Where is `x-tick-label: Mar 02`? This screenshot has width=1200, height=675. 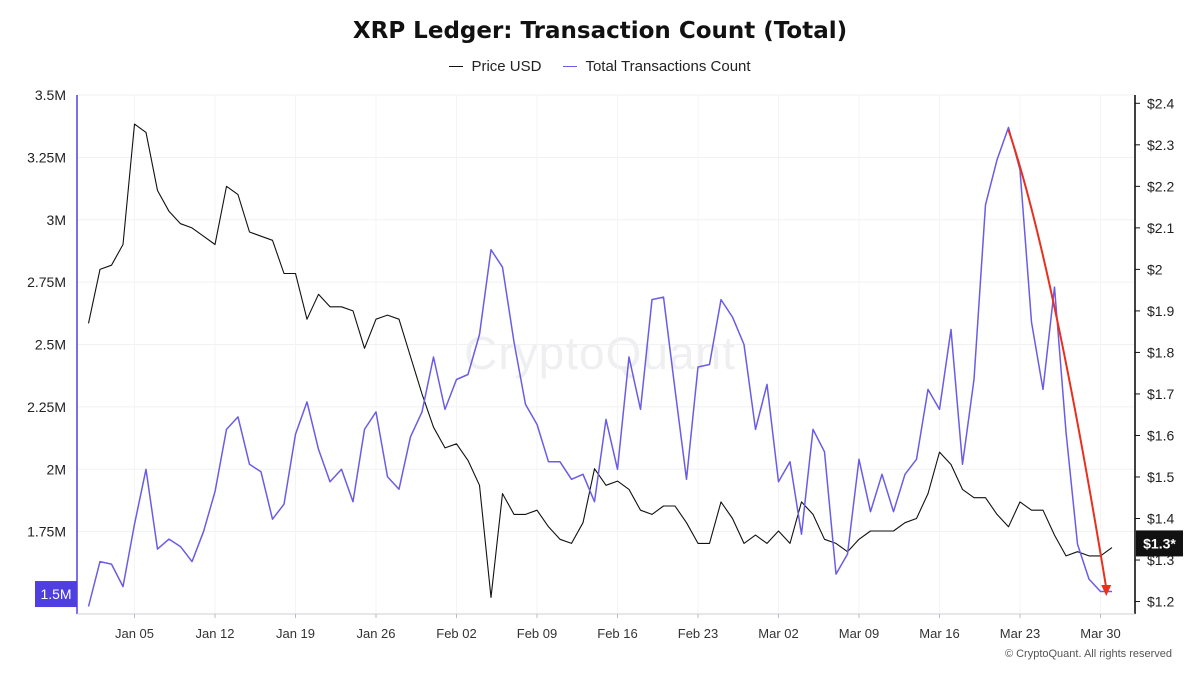 x-tick-label: Mar 02 is located at coordinates (778, 633).